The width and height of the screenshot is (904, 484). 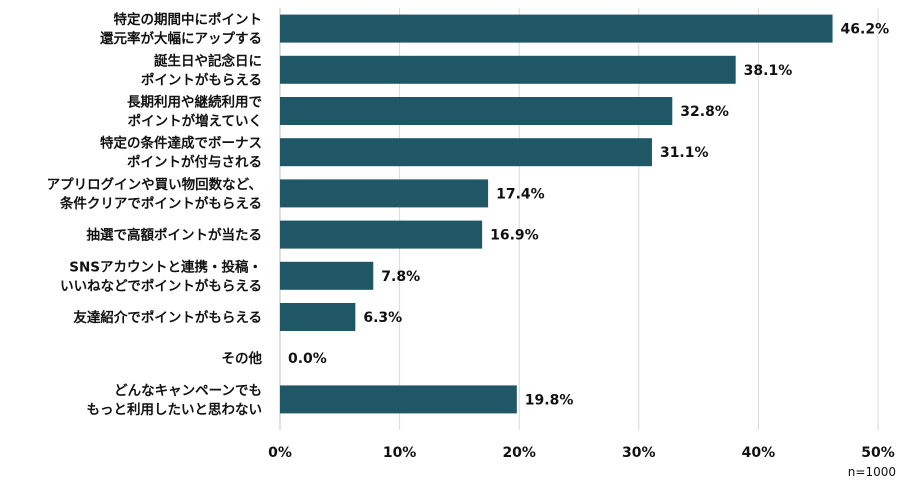 What do you see at coordinates (759, 453) in the screenshot?
I see `x-tick-label: 40%` at bounding box center [759, 453].